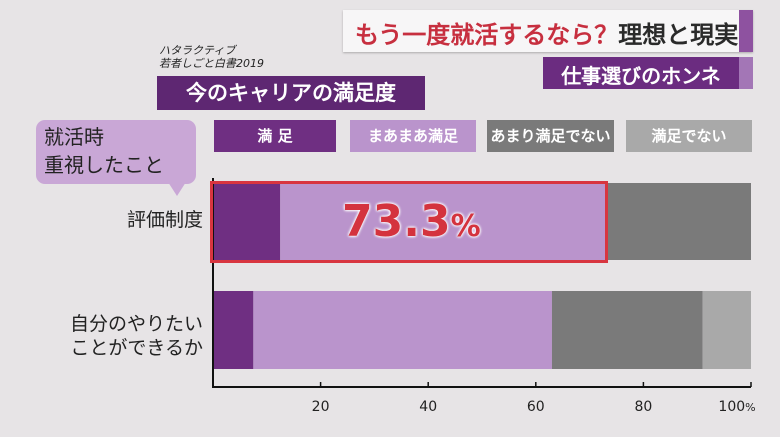  Describe the element at coordinates (211, 63) in the screenshot. I see `source-line-2: 若者しごと白書2019` at that location.